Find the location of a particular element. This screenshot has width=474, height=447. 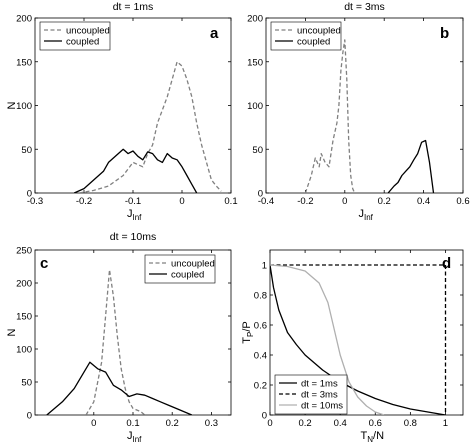

panel-c-legend-label: coupled is located at coordinates (187, 275).